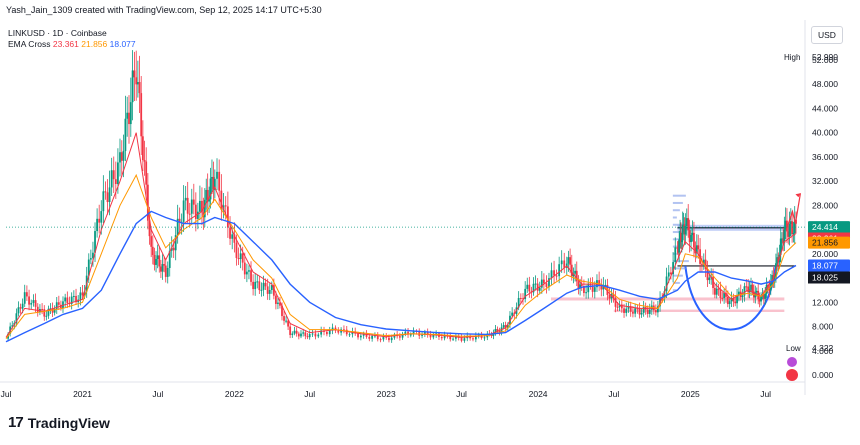 Image resolution: width=860 pixels, height=445 pixels. I want to click on y-tick-label: 0.000, so click(823, 375).